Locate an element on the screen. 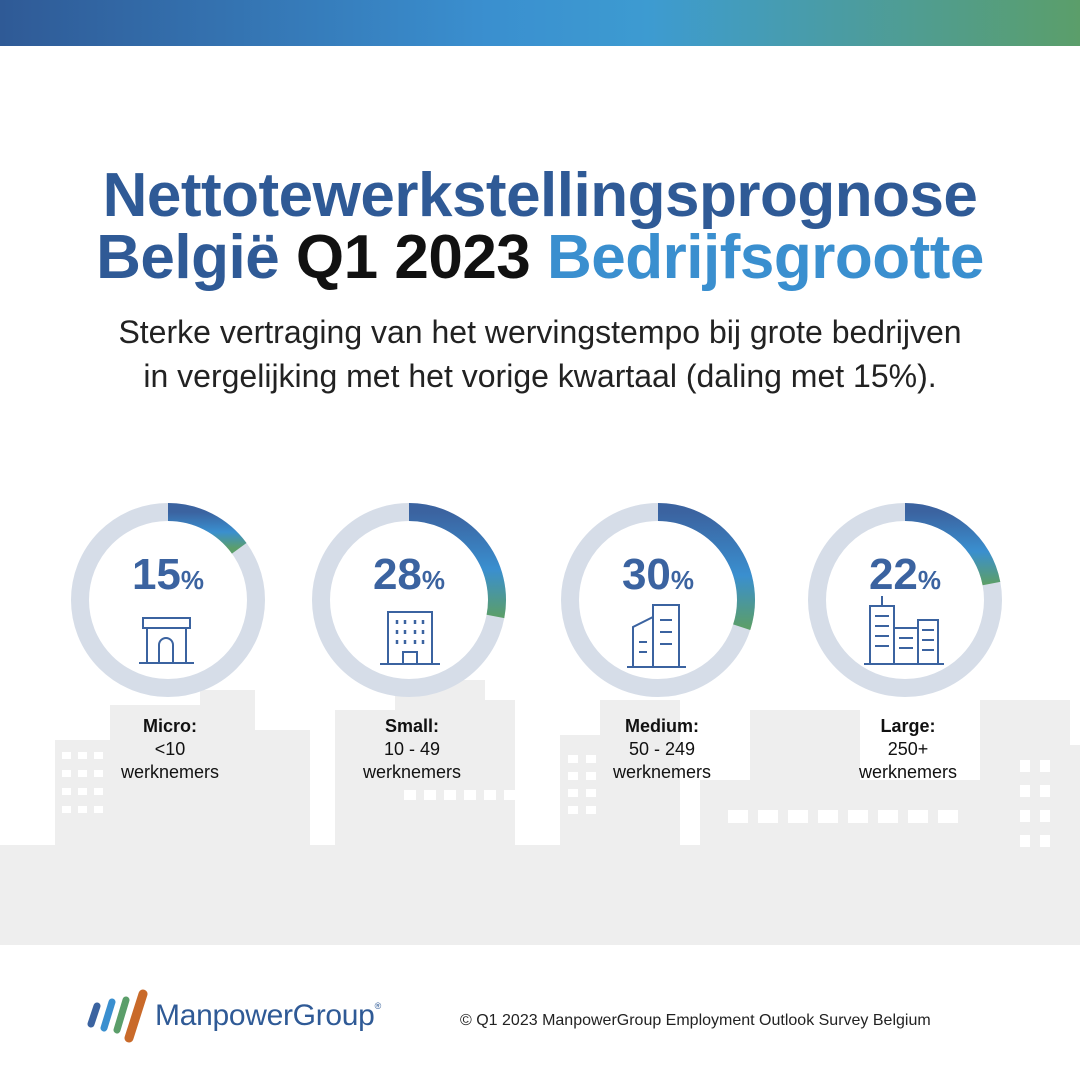 The width and height of the screenshot is (1080, 1080). manpowergroup-logo-text: ManpowerGroup® is located at coordinates (268, 1016).